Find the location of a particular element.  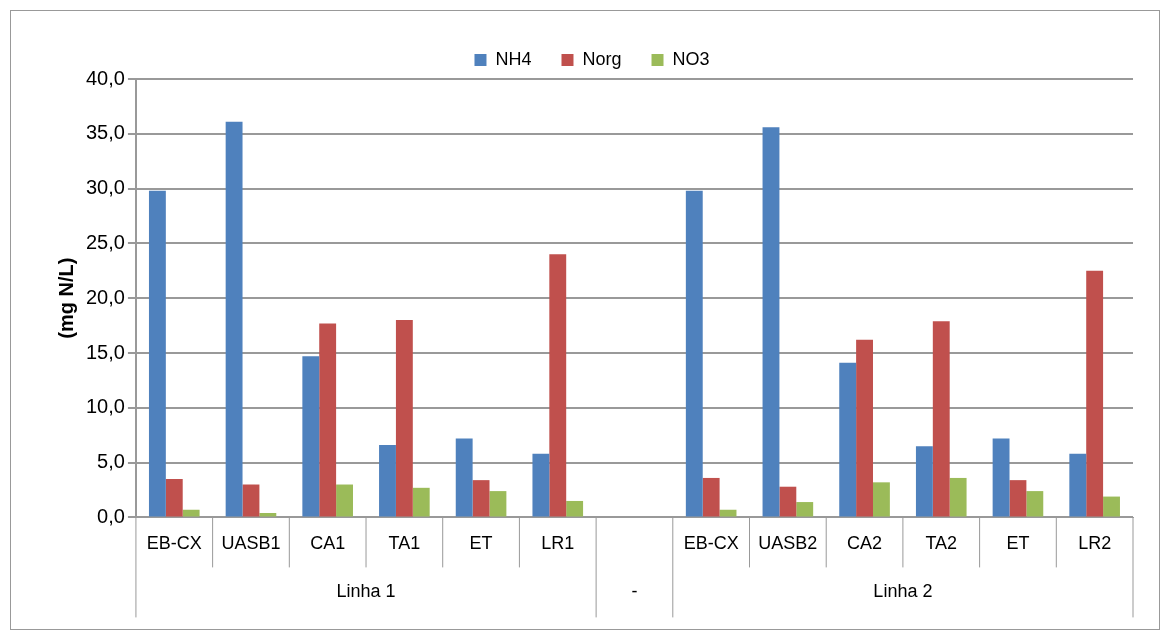

x-tick-label: UASB2 is located at coordinates (788, 543).